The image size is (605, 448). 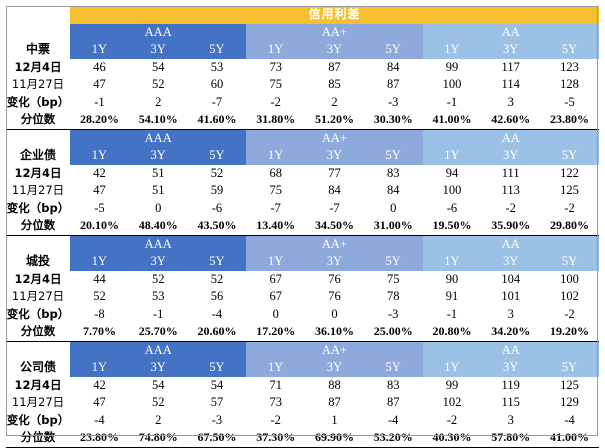 What do you see at coordinates (158, 332) in the screenshot?
I see `spread-value-cell: 25.70%` at bounding box center [158, 332].